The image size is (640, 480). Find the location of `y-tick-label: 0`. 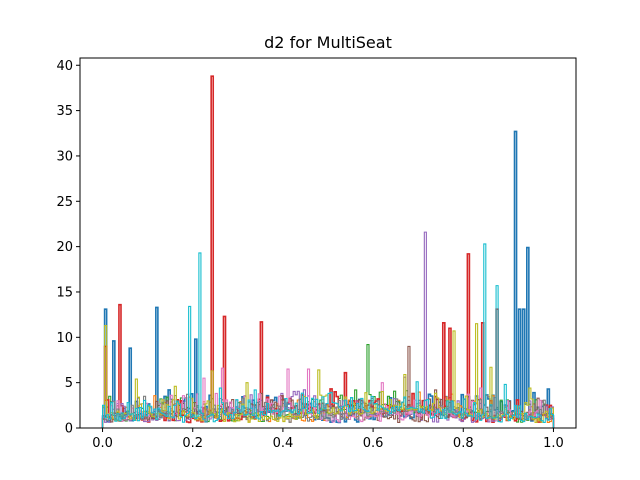

y-tick-label: 0 is located at coordinates (69, 429).